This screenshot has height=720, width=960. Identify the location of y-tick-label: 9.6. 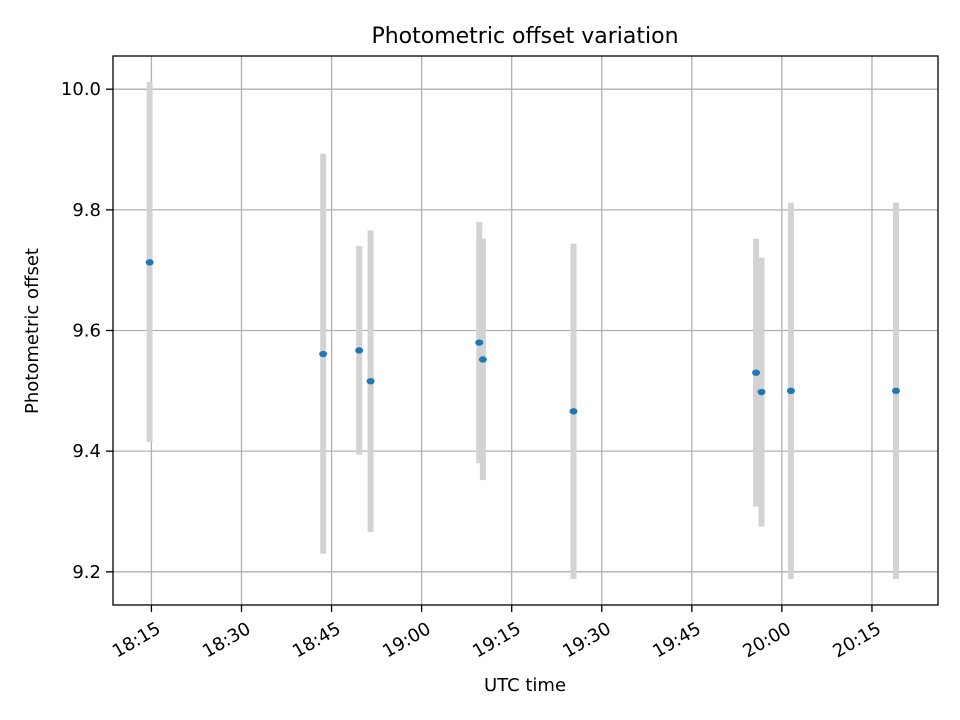
(86, 331).